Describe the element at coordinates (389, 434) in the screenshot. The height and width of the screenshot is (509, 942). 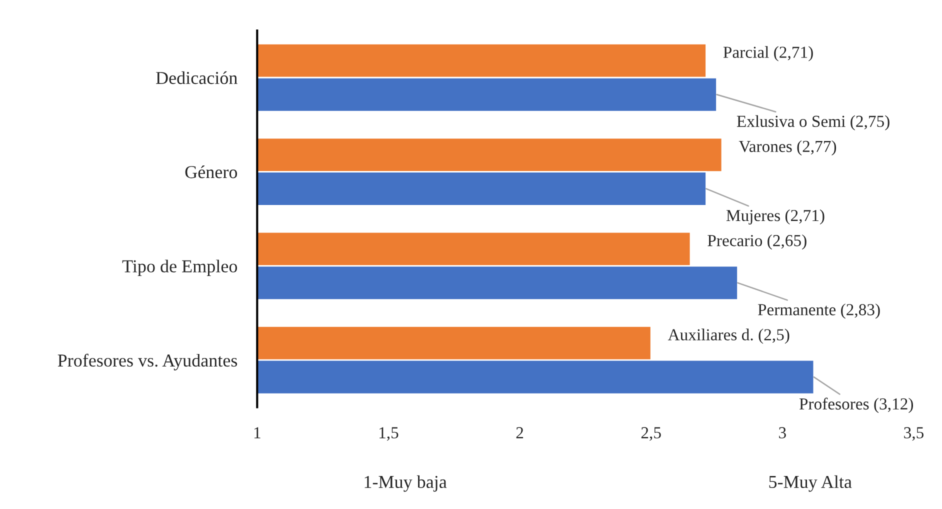
I see `x-tick-label: 1,5` at that location.